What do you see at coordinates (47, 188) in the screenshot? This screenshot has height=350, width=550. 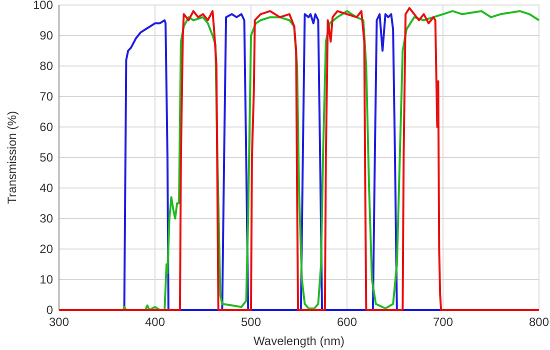 I see `y-tick-label: 40` at bounding box center [47, 188].